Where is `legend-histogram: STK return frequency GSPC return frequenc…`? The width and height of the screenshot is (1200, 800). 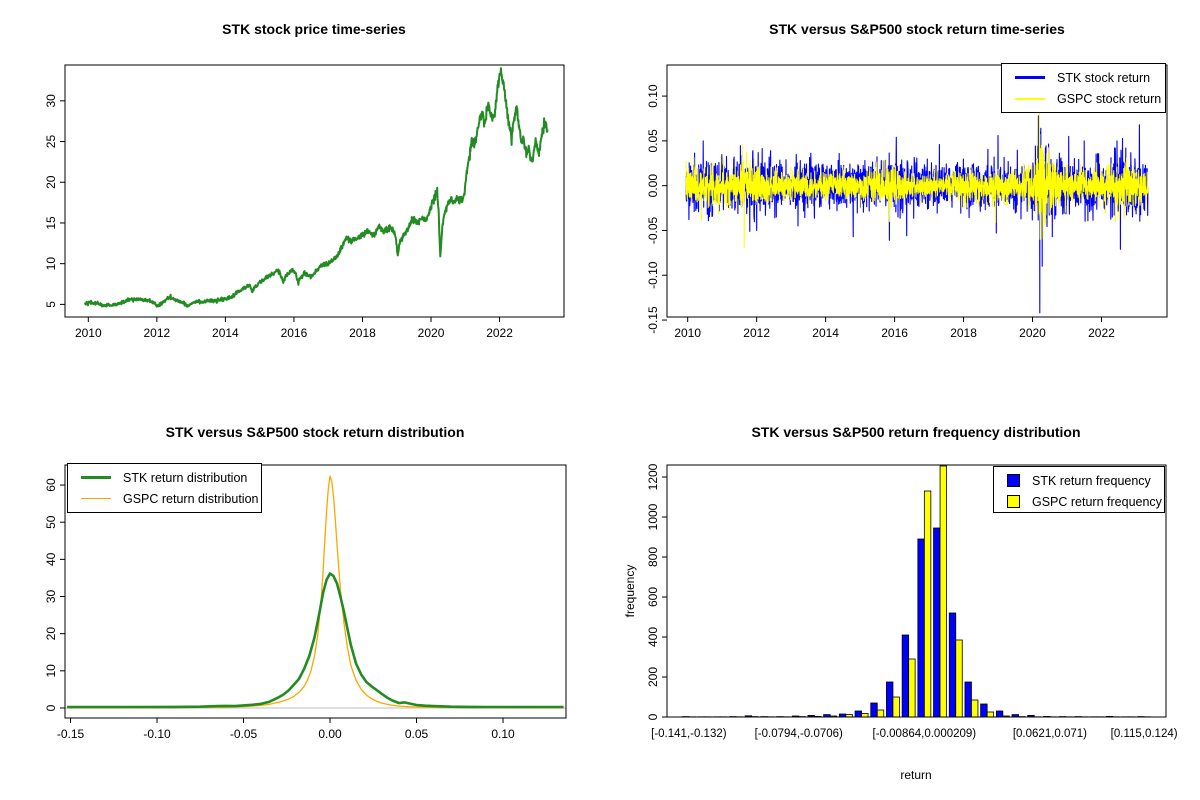 legend-histogram: STK return frequency GSPC return frequenc… is located at coordinates (1079, 489).